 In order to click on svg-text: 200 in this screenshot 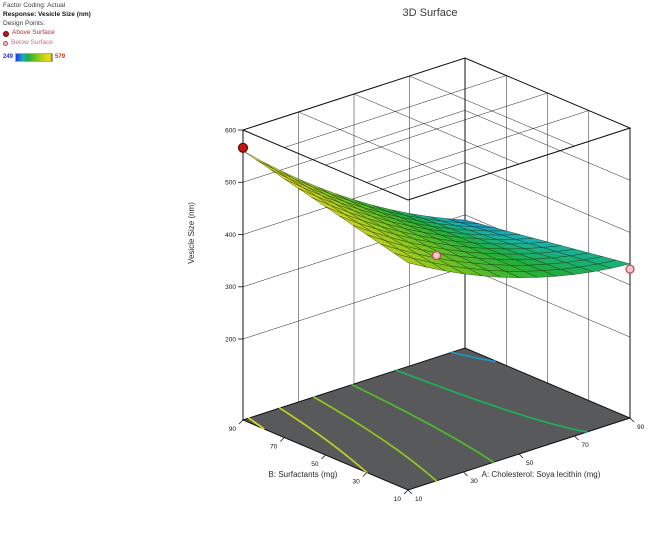, I will do `click(230, 339)`.